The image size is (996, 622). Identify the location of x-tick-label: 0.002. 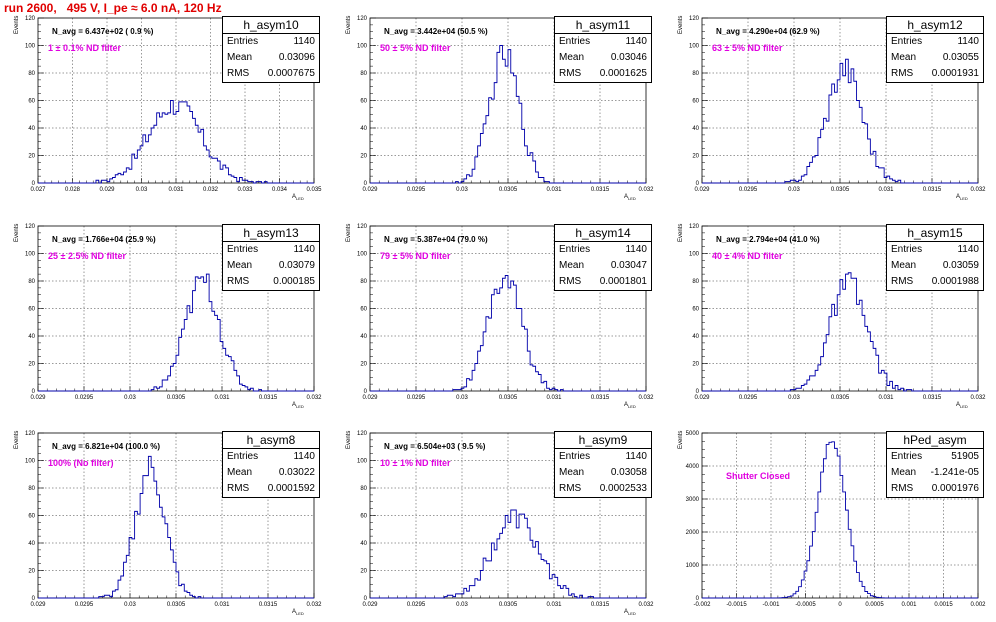
(978, 605).